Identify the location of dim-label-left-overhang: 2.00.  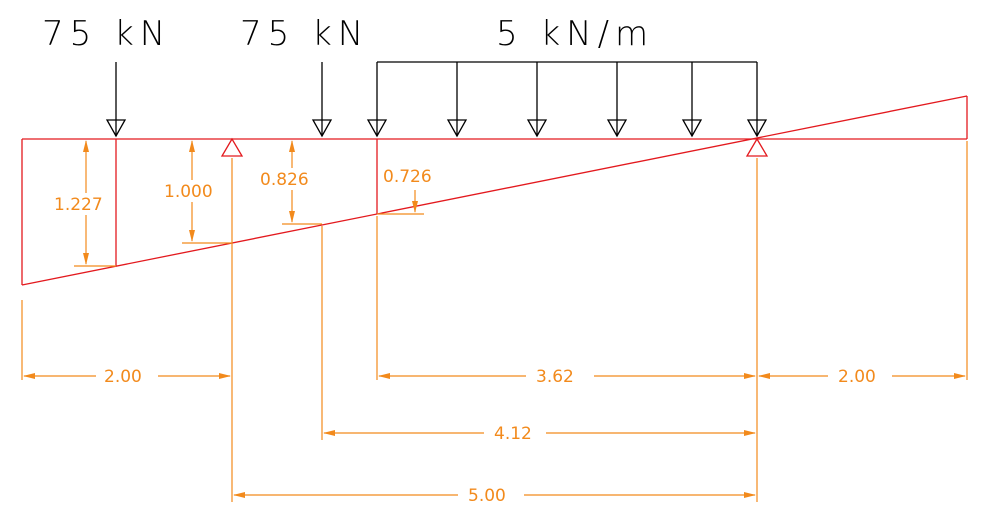
(123, 377).